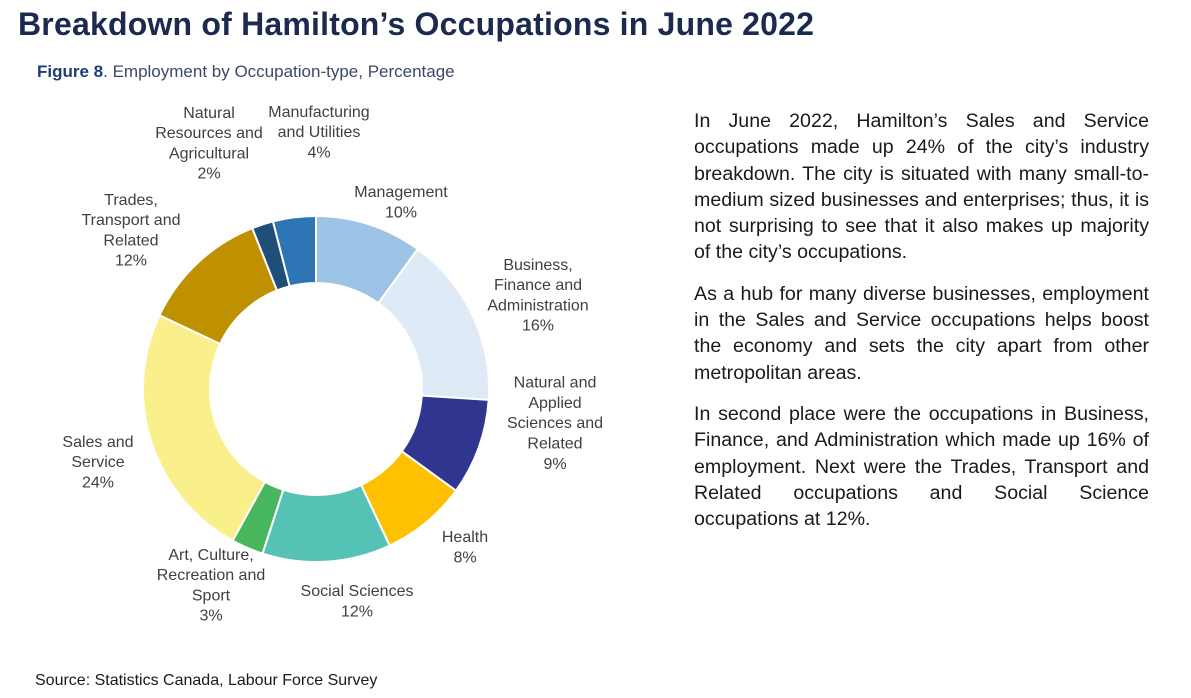  I want to click on slice-value: 9%, so click(554, 464).